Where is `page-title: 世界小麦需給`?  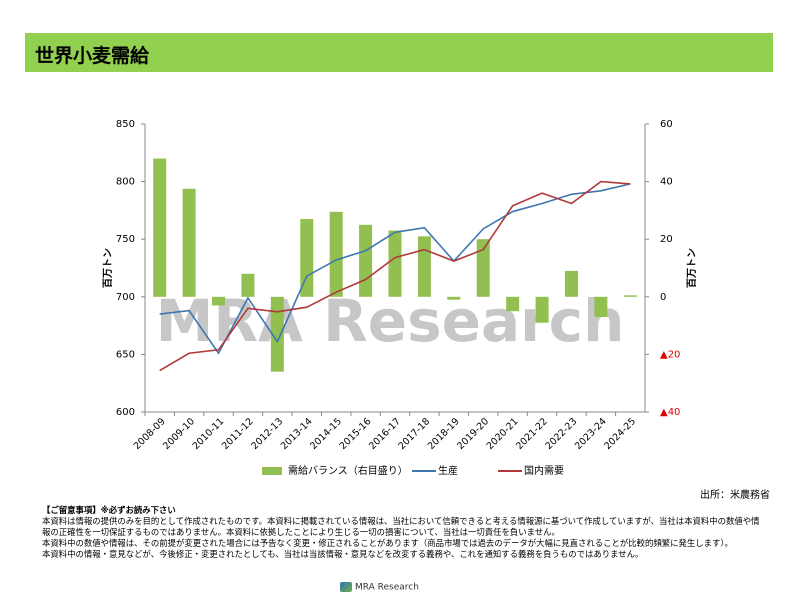 page-title: 世界小麦需給 is located at coordinates (92, 56).